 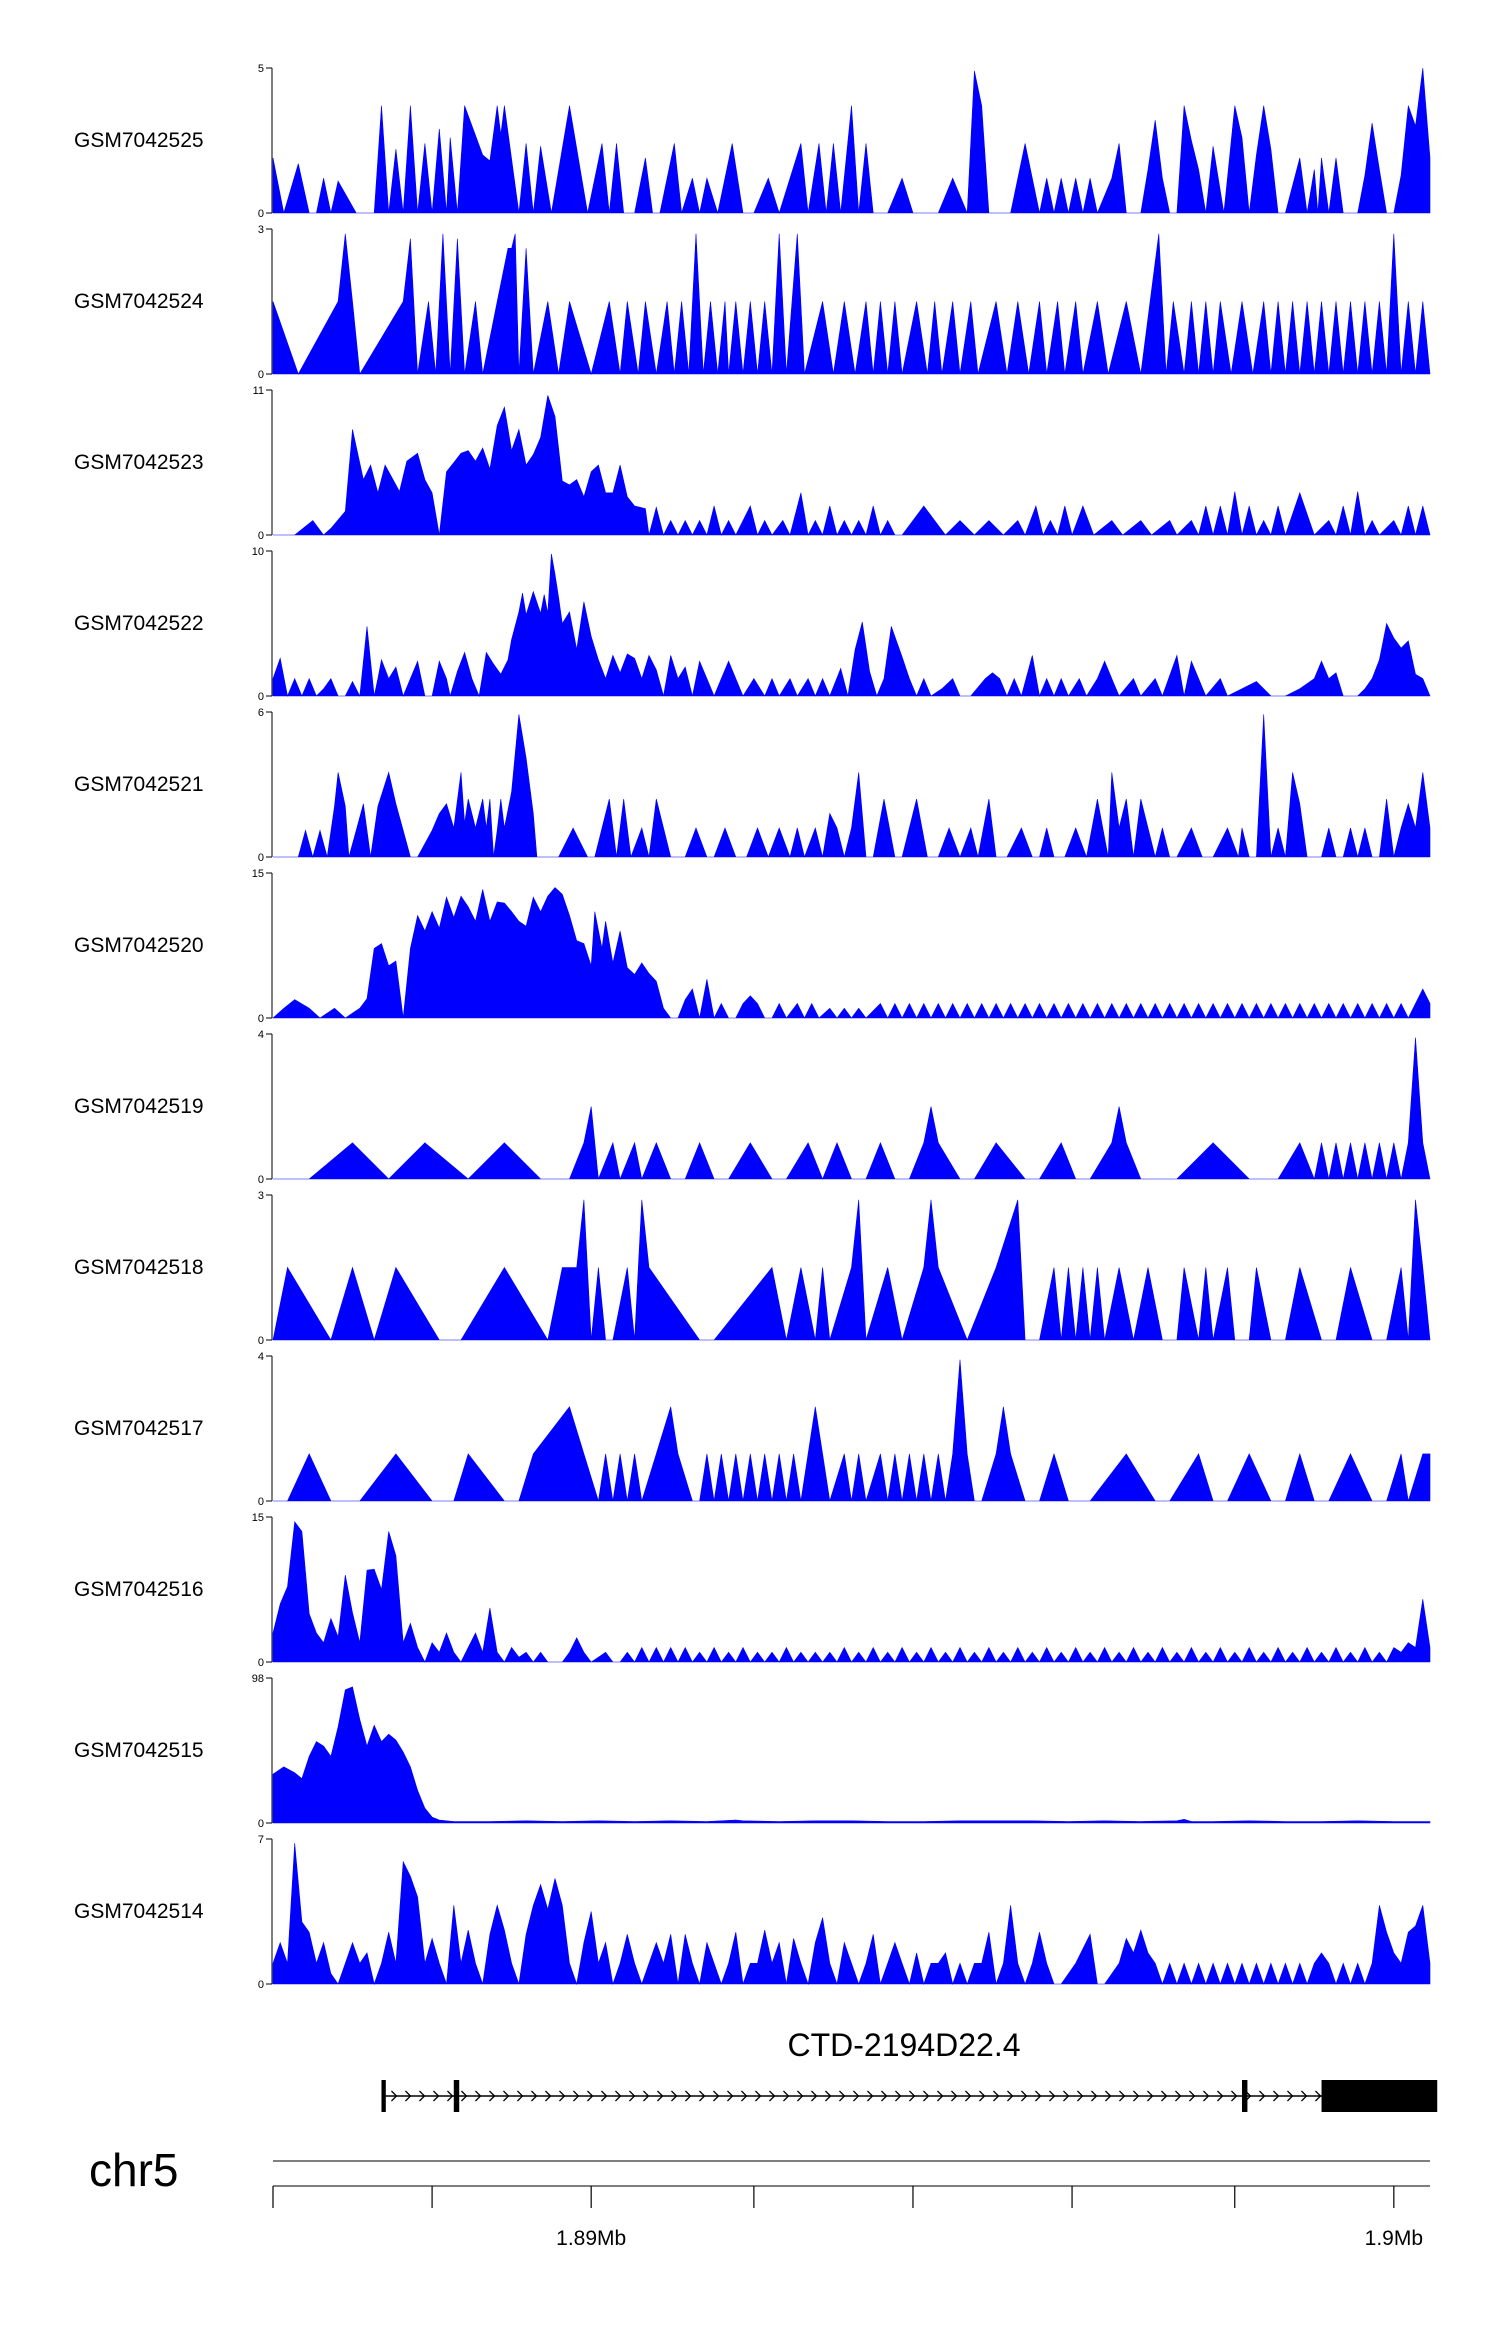 I want to click on exon, so click(x=1379, y=2096).